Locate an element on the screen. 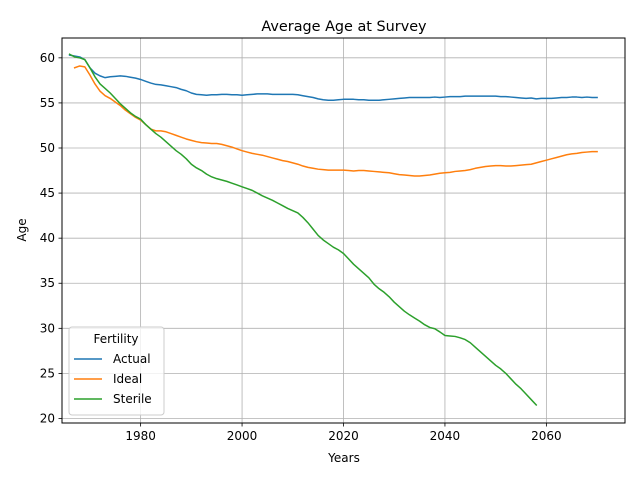  x-axis-ticks: 1980 2000 2020 2040 2060 is located at coordinates (343, 433).